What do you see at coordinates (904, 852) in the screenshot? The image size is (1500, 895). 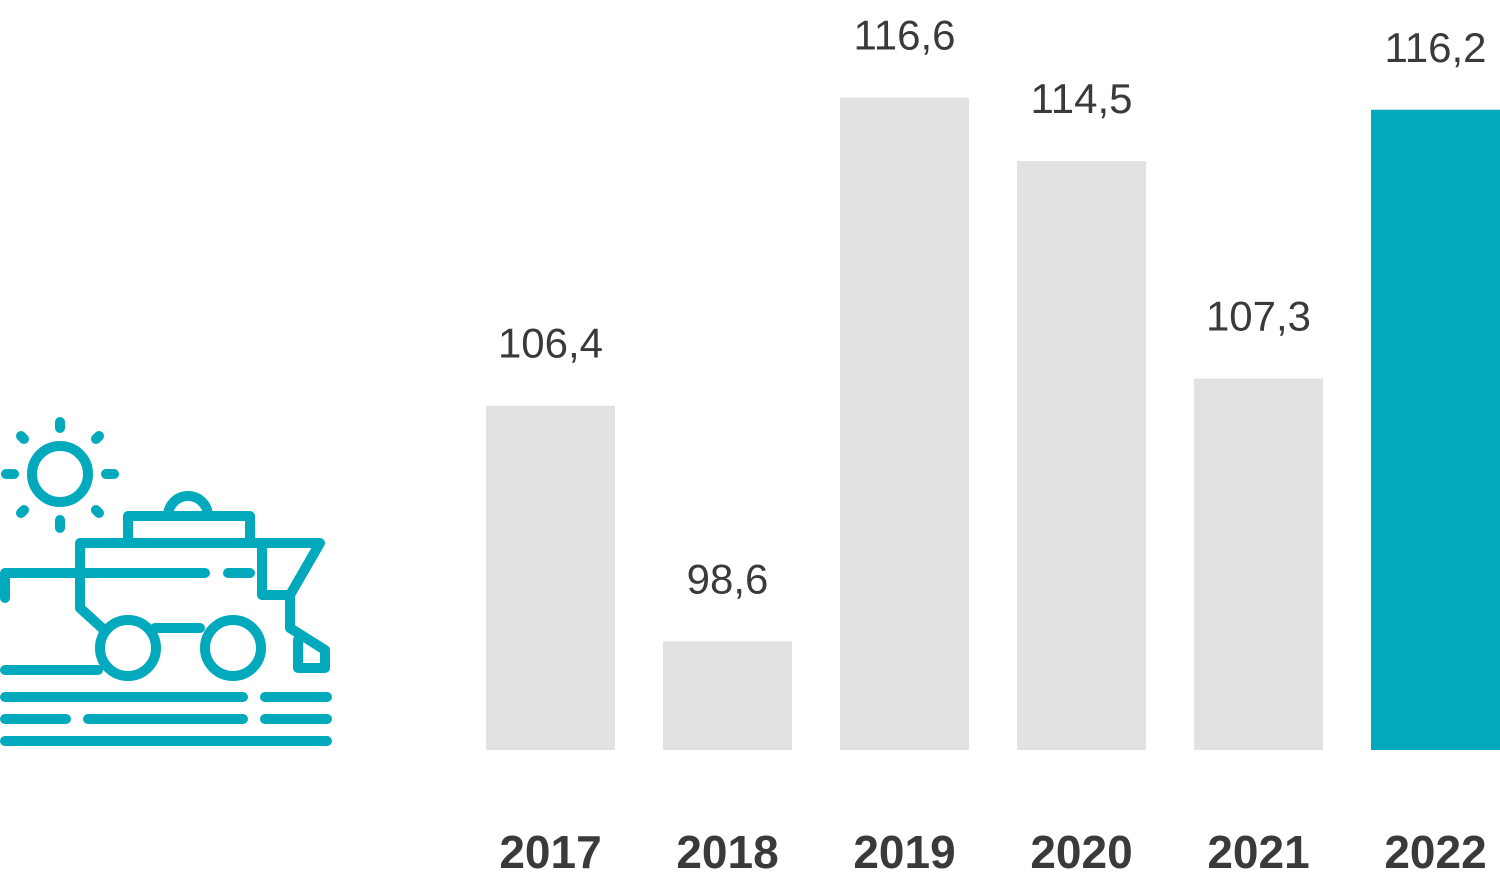 I see `x-tick-label: 2019` at bounding box center [904, 852].